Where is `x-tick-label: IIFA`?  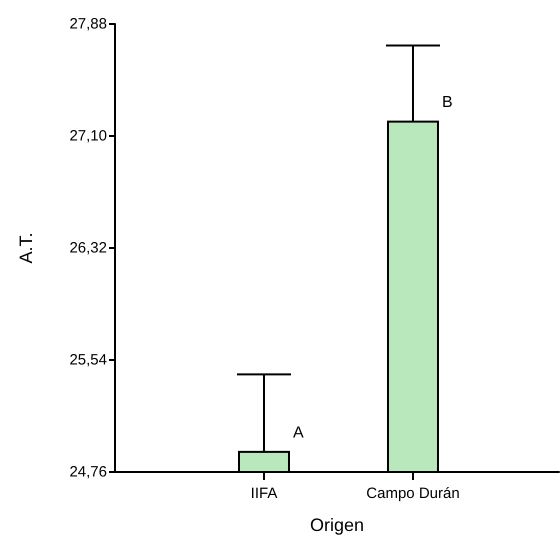
x-tick-label: IIFA is located at coordinates (264, 493).